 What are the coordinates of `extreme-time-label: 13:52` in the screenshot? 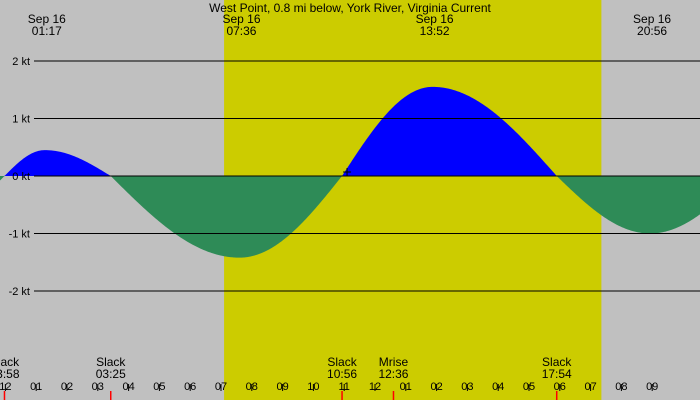 It's located at (435, 31).